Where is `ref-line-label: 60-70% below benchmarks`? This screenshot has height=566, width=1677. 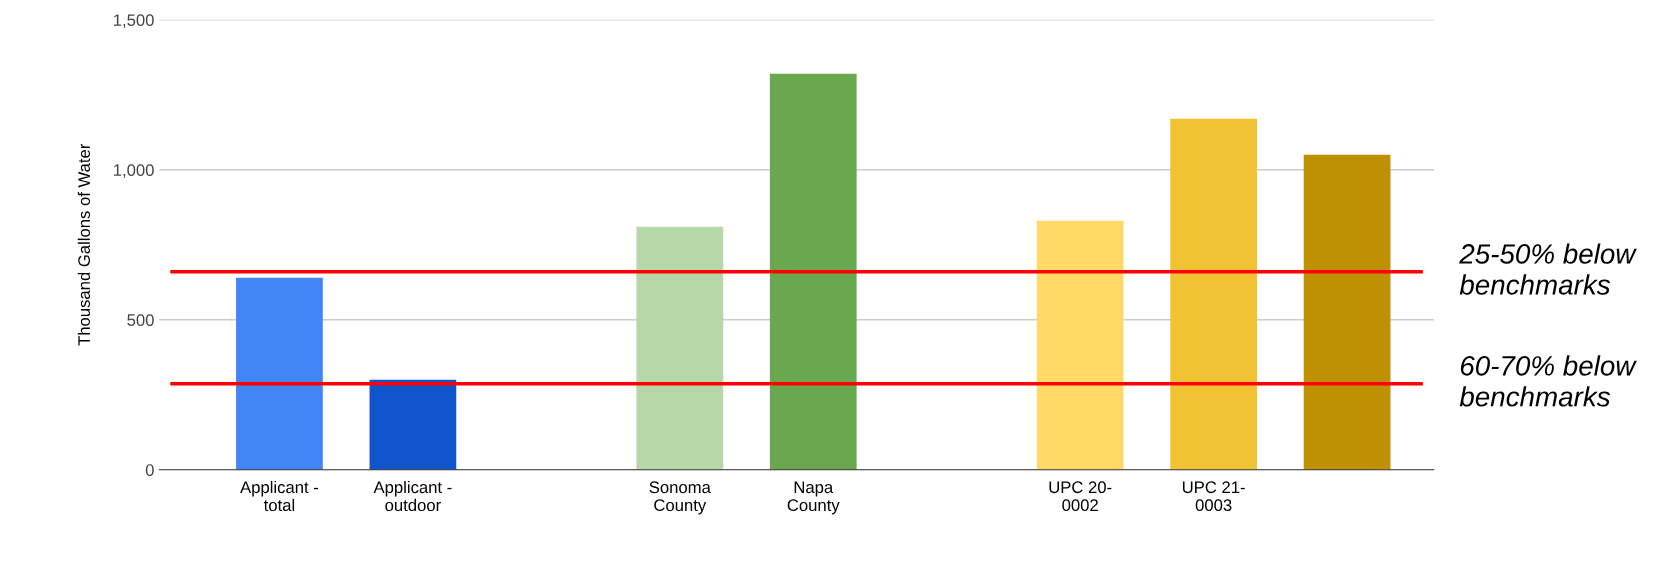 ref-line-label: 60-70% below benchmarks is located at coordinates (1548, 381).